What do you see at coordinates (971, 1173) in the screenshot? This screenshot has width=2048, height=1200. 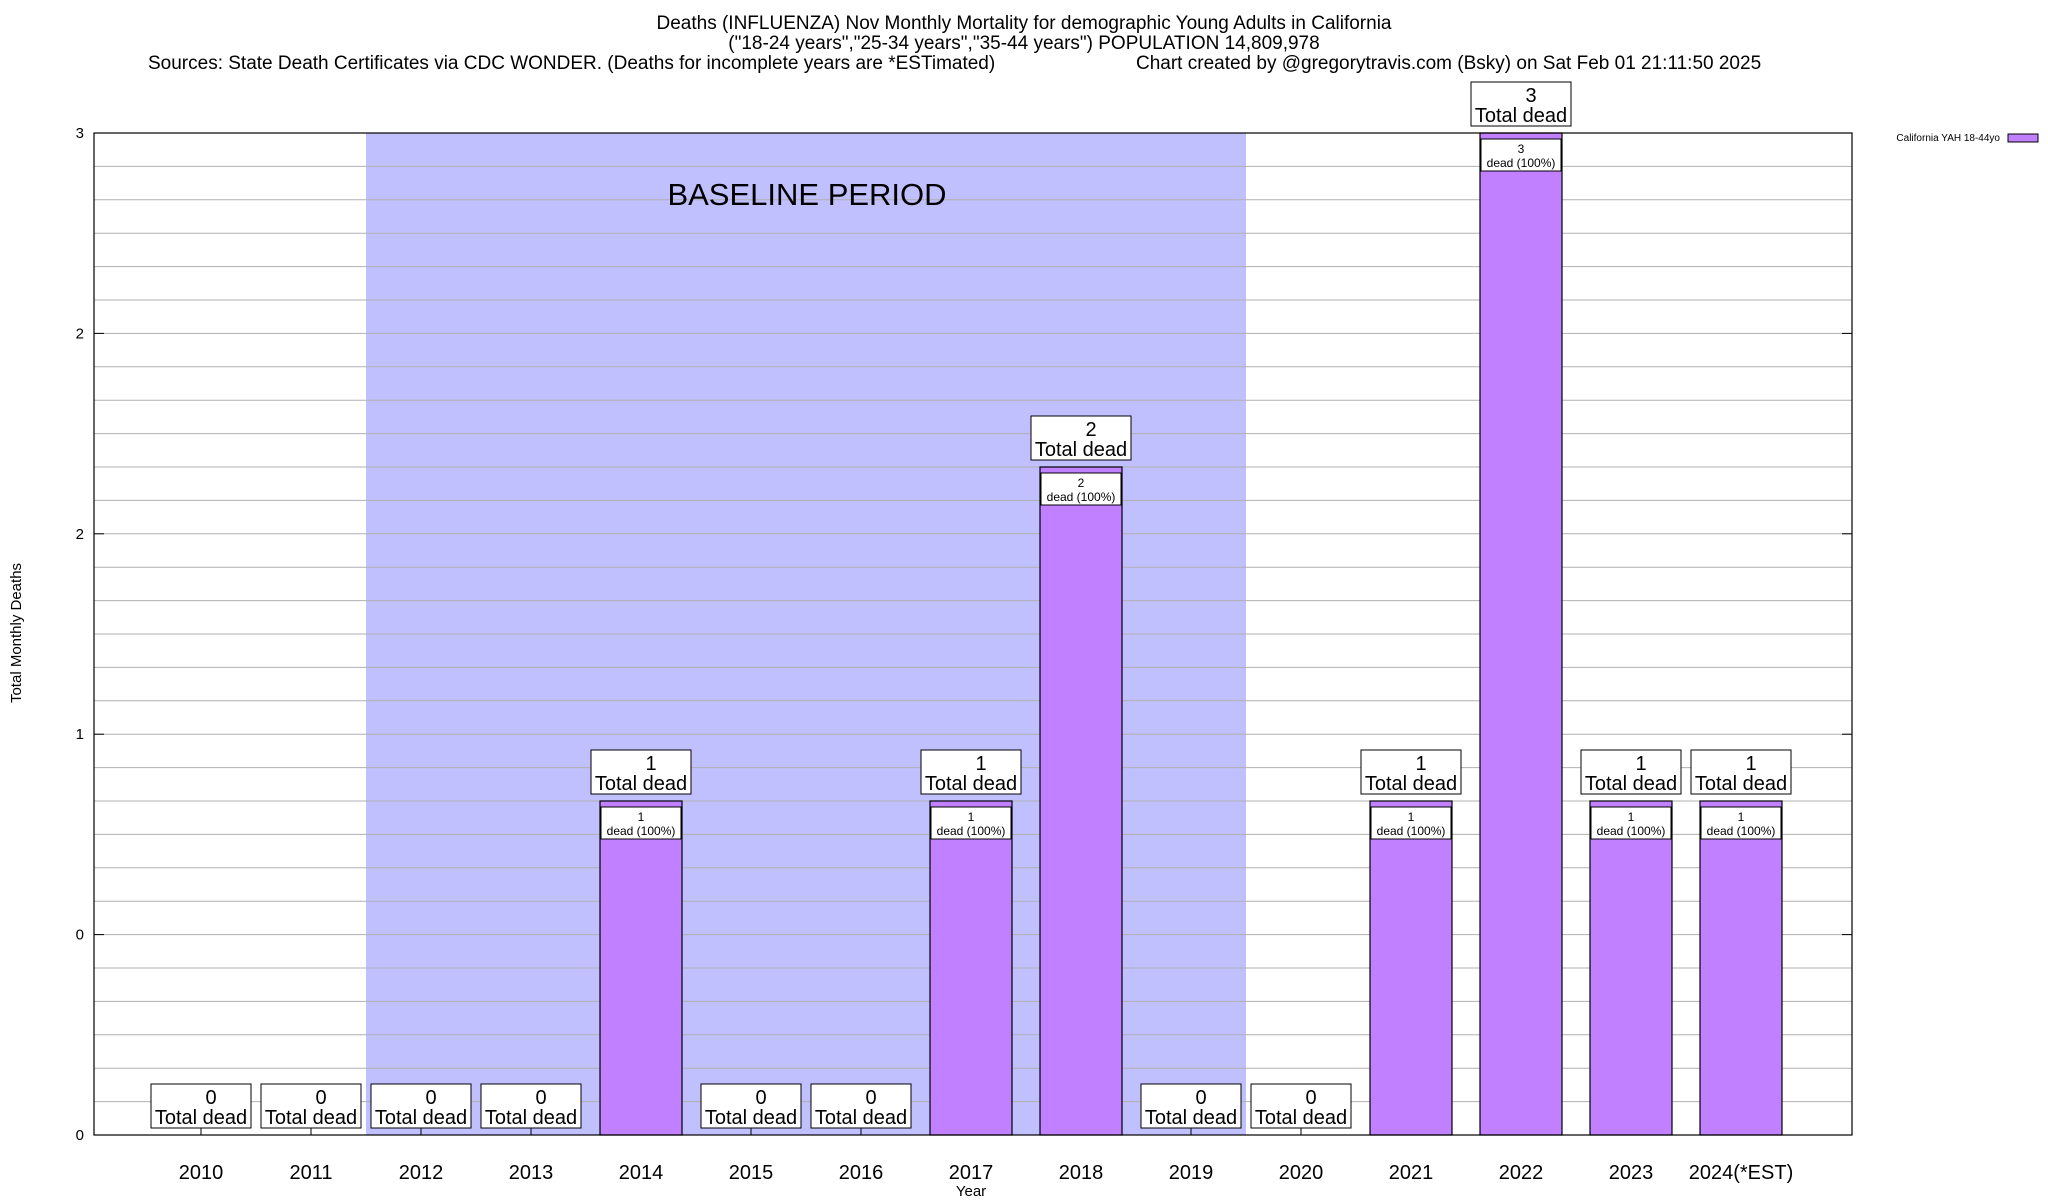 I see `x-tick-label: 2017` at bounding box center [971, 1173].